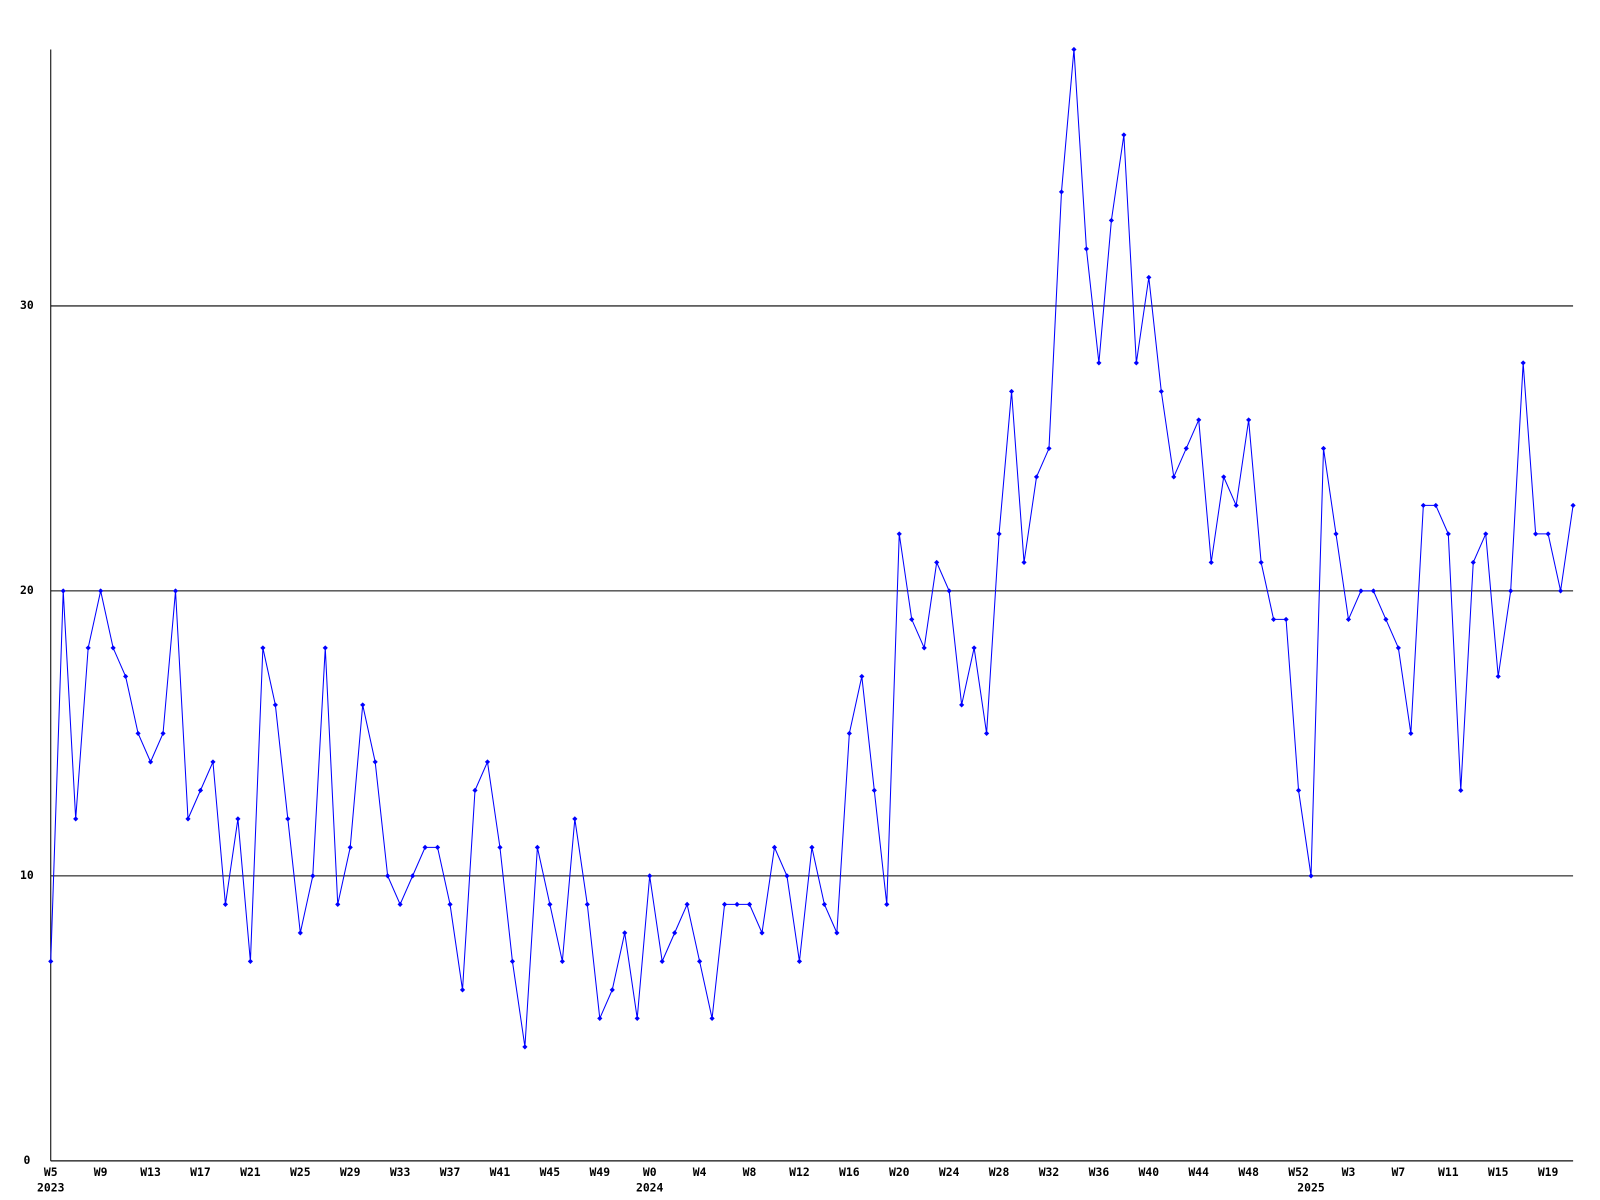 The image size is (1600, 1200). What do you see at coordinates (200, 1172) in the screenshot?
I see `x-tick-label: W17` at bounding box center [200, 1172].